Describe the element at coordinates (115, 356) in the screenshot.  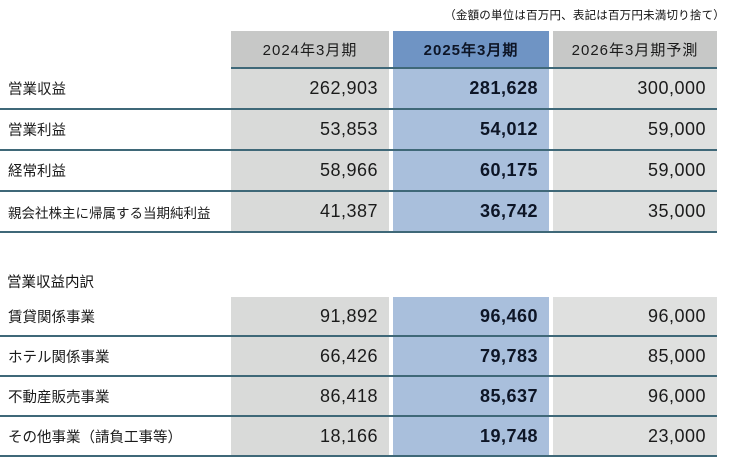
I see `row-label: ホテル関係事業` at that location.